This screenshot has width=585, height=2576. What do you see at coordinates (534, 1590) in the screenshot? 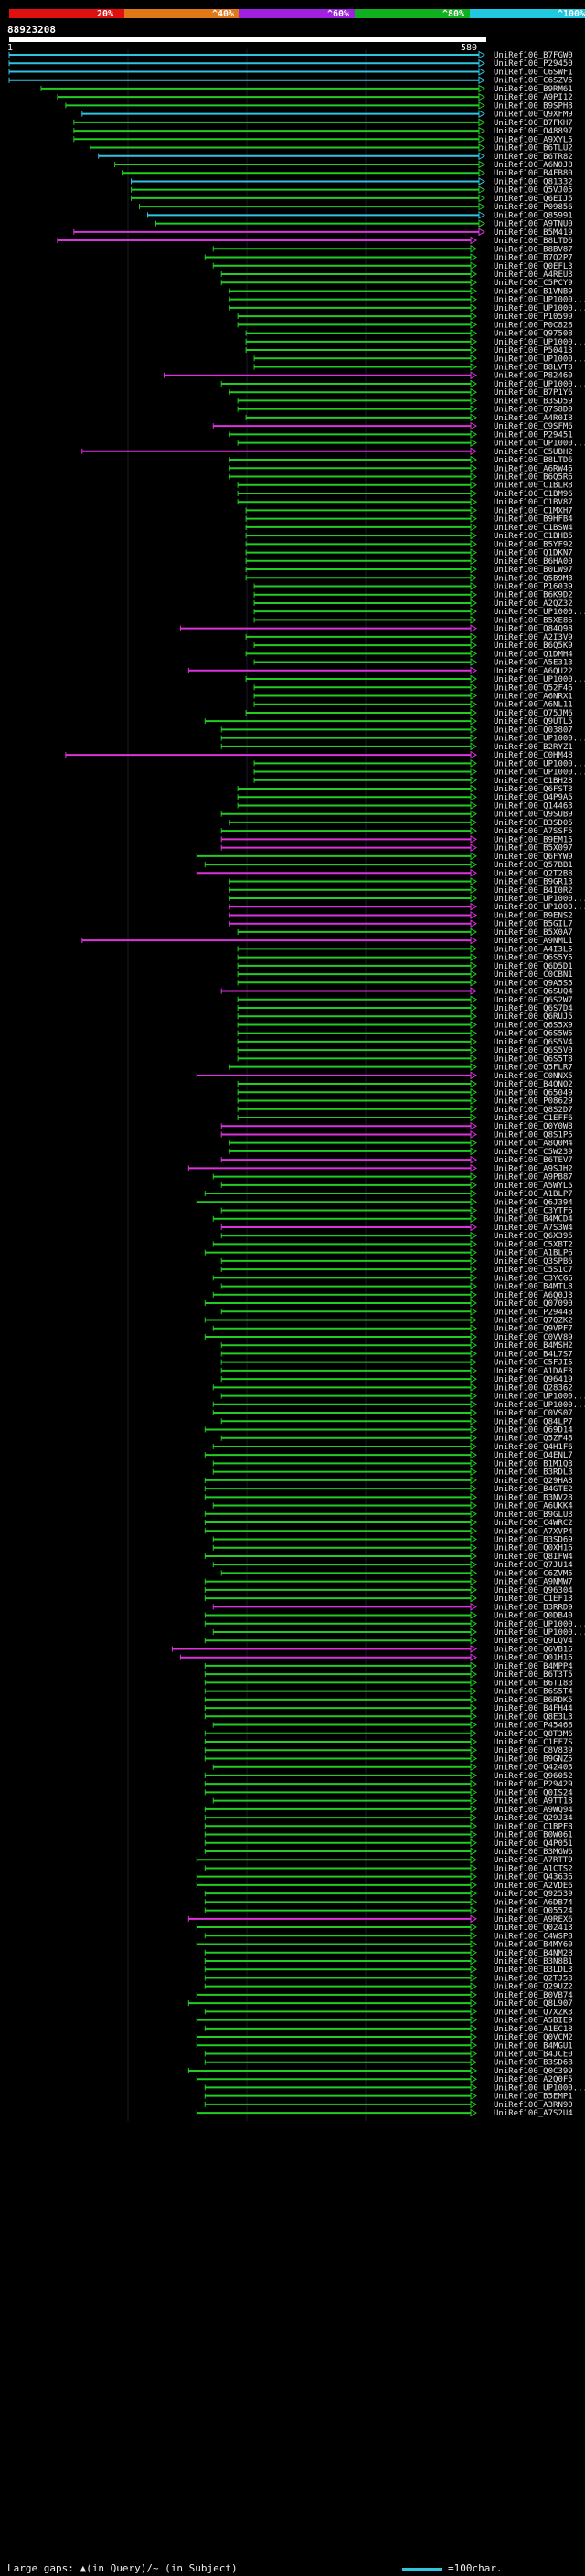
I see `hit-label: UniRef100_Q96304` at bounding box center [534, 1590].